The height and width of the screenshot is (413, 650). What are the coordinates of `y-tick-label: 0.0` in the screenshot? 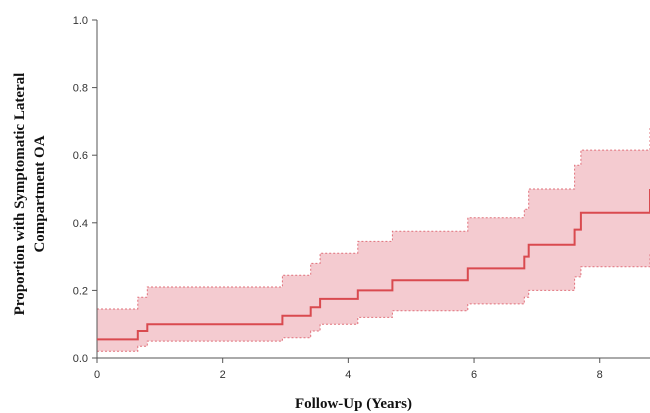 It's located at (80, 359).